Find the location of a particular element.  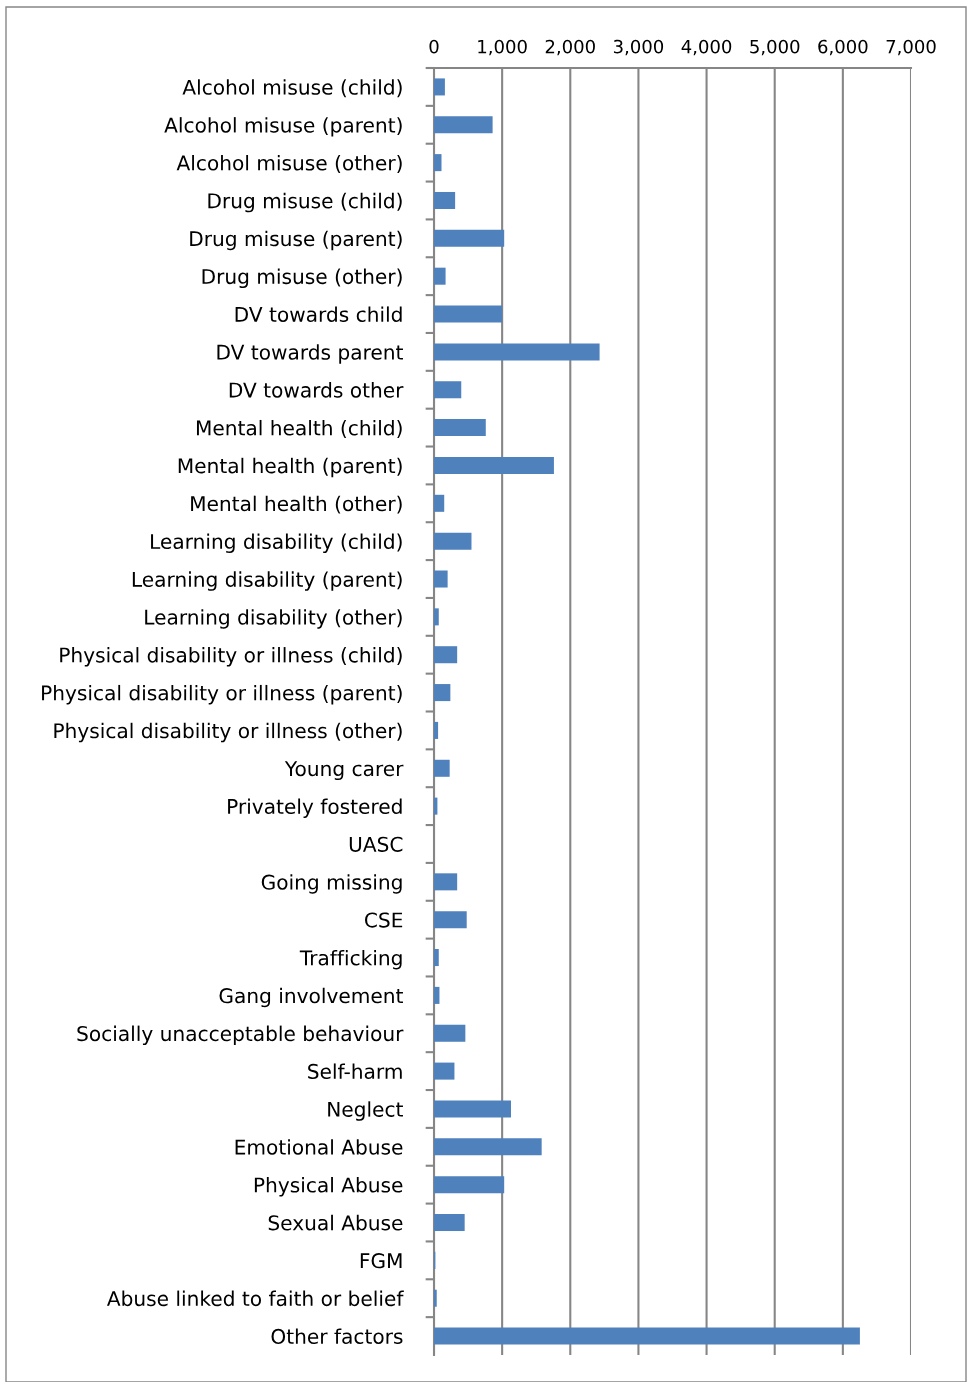

y-tick-label: Gang involvement is located at coordinates (311, 997).